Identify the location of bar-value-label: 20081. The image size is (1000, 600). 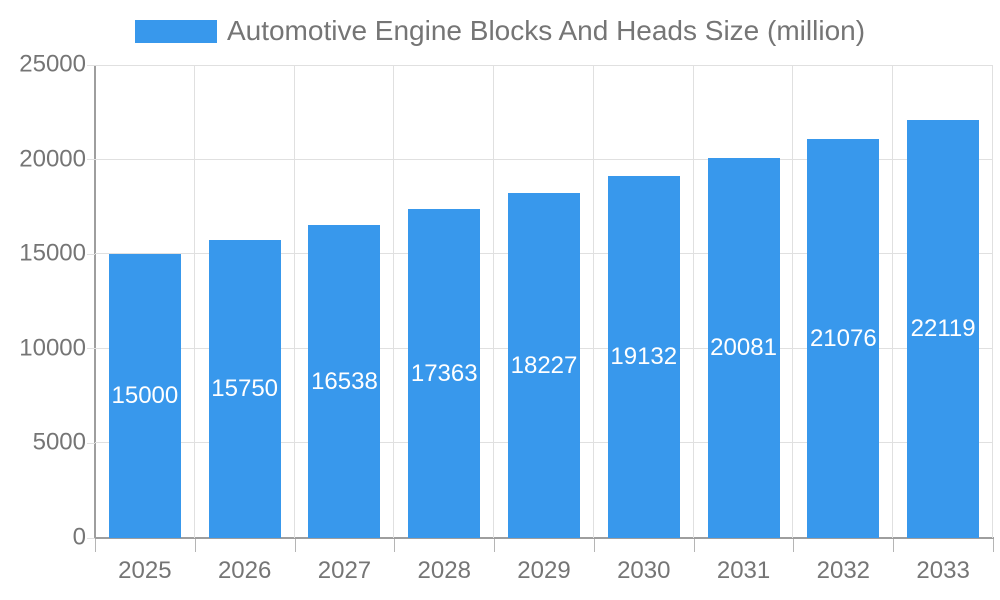
(743, 348).